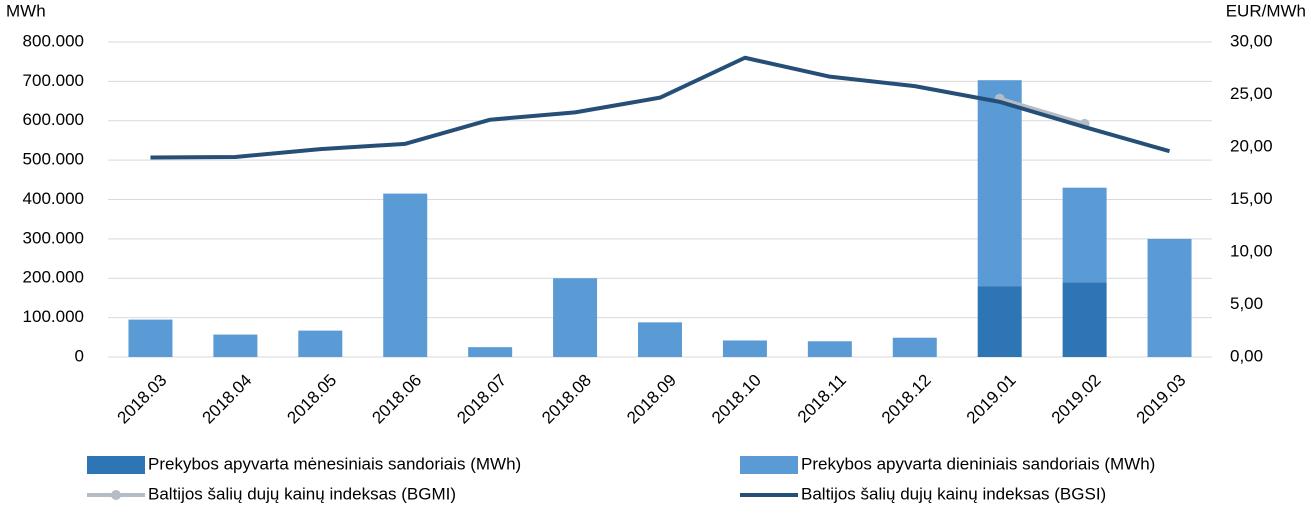  What do you see at coordinates (736, 399) in the screenshot?
I see `x-tick-label: 2018.10` at bounding box center [736, 399].